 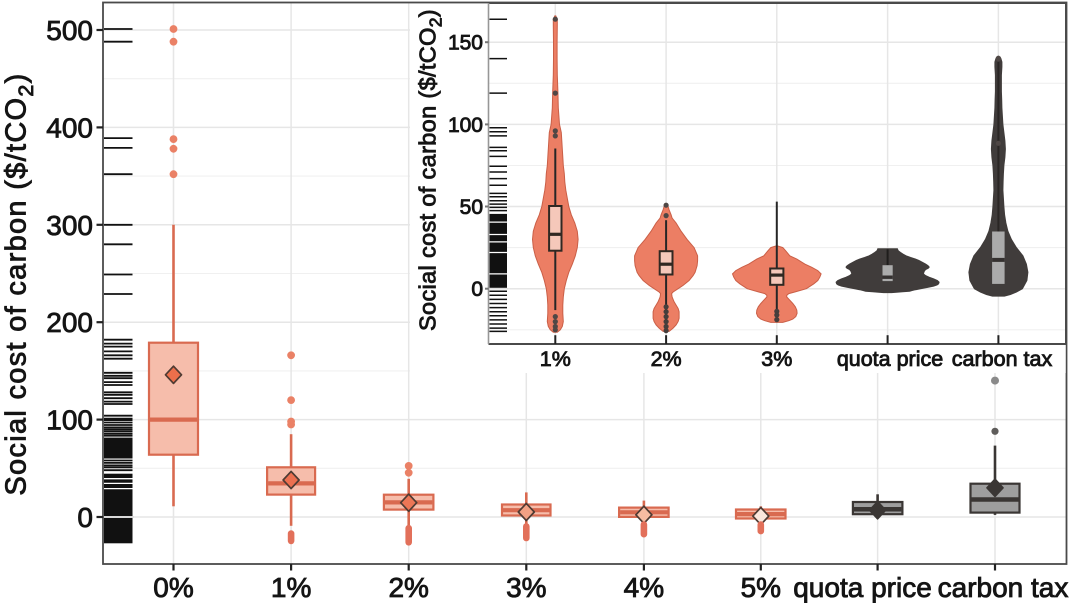 I want to click on svg-text: 400, so click(x=69, y=127).